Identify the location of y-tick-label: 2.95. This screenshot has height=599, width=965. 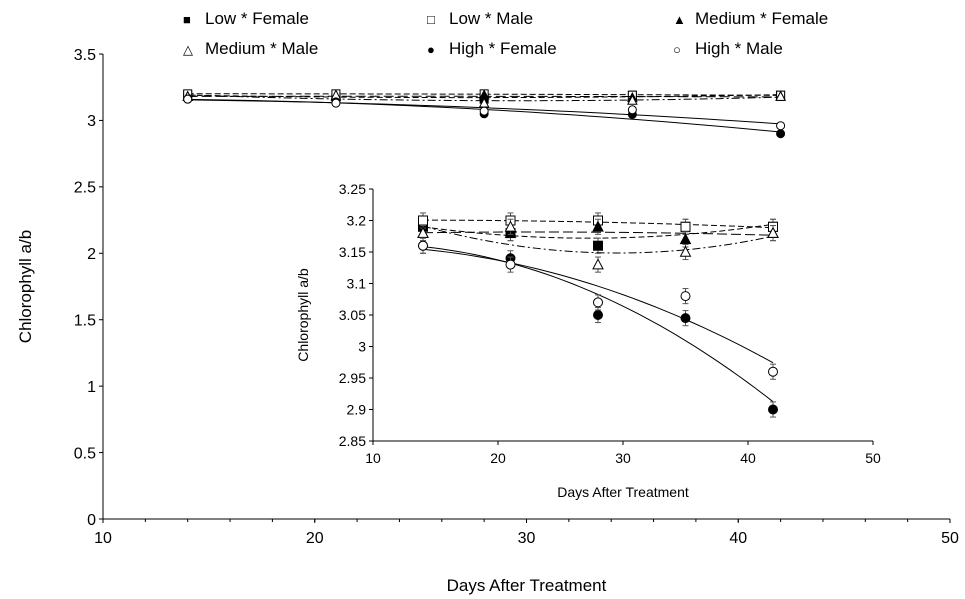
(352, 378).